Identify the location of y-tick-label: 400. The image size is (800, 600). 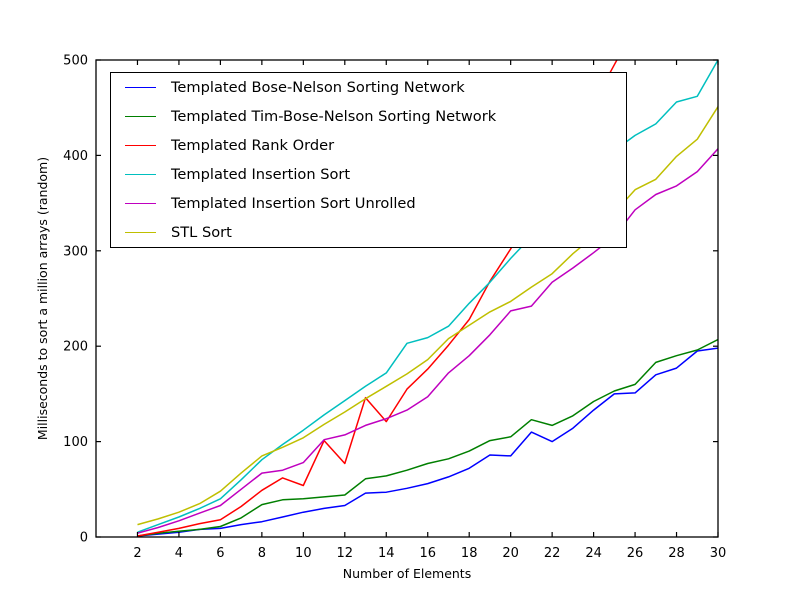
(75, 156).